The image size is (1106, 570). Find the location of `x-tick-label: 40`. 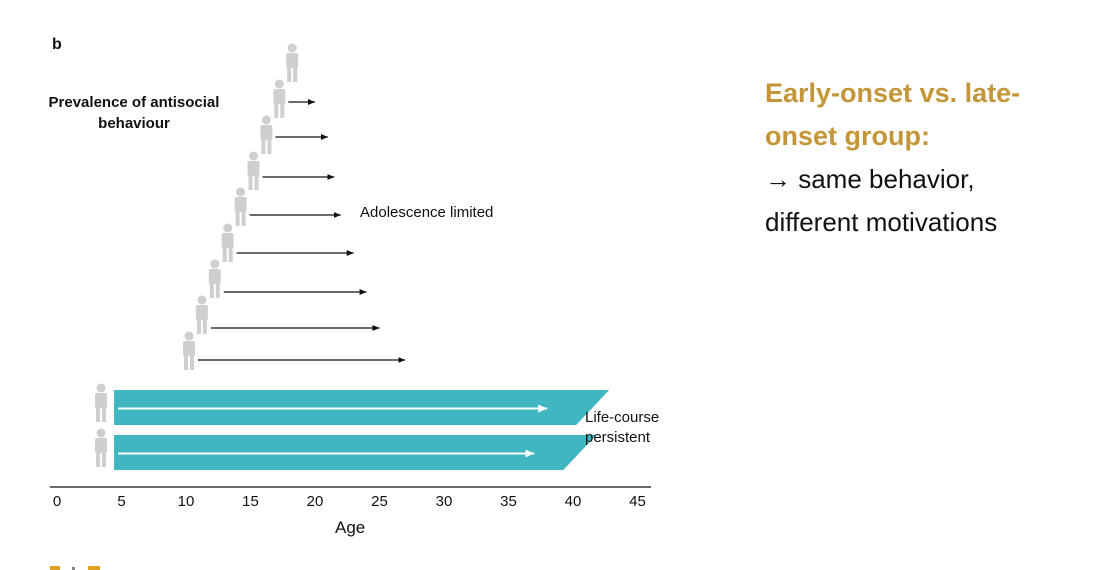

x-tick-label: 40 is located at coordinates (573, 501).